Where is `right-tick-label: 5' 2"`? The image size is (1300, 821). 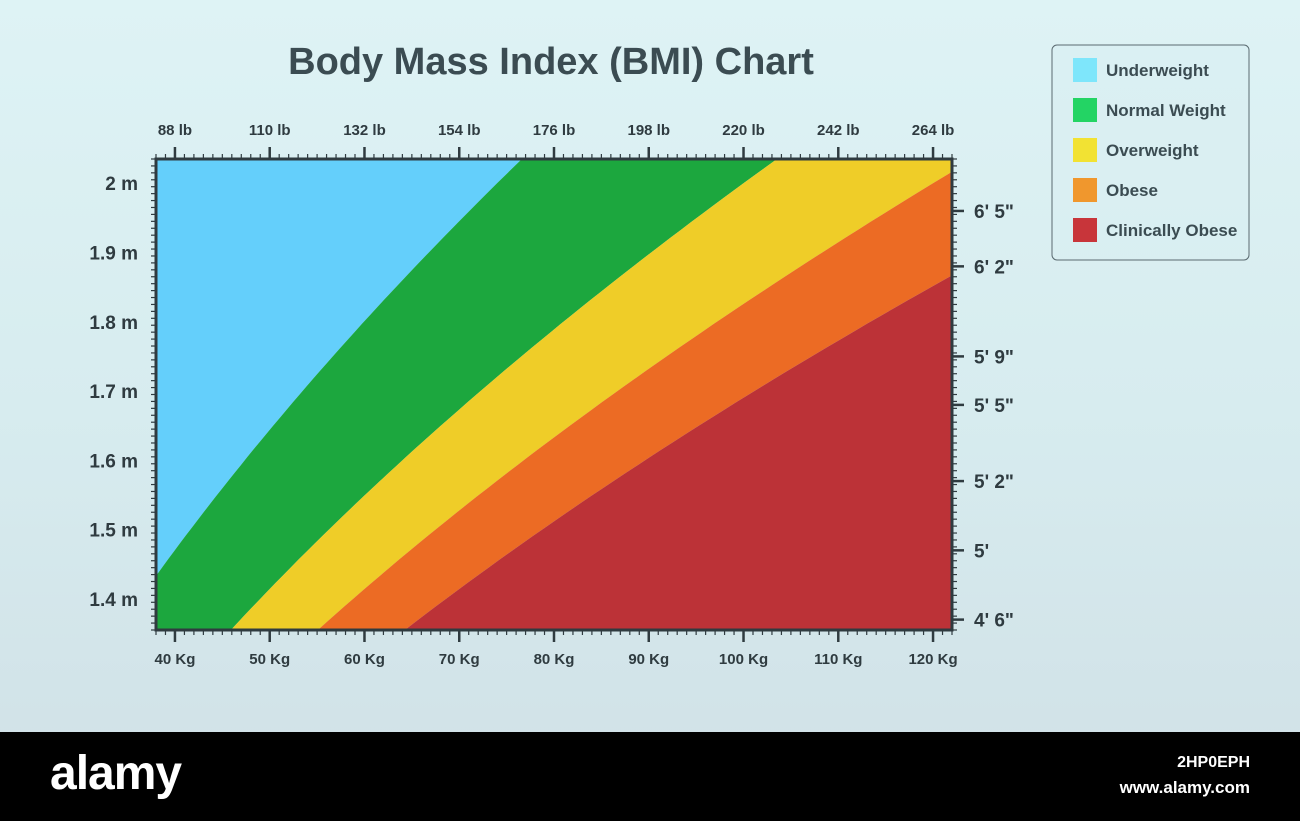
right-tick-label: 5' 2" is located at coordinates (994, 482).